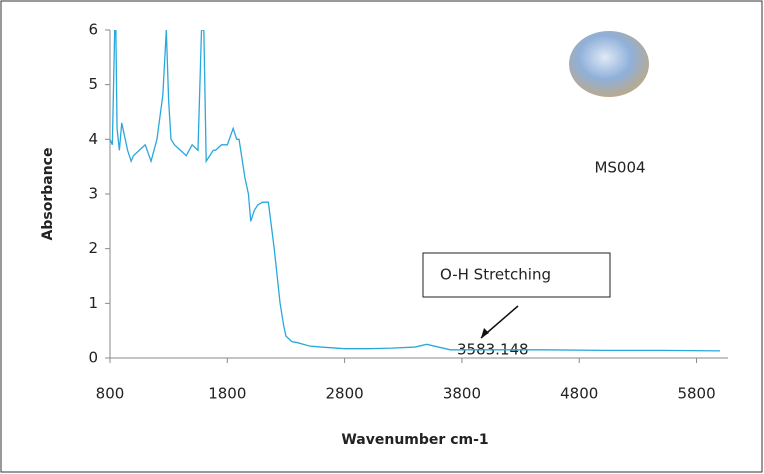 This screenshot has width=764, height=474. What do you see at coordinates (93, 30) in the screenshot?
I see `y-tick-label: 6` at bounding box center [93, 30].